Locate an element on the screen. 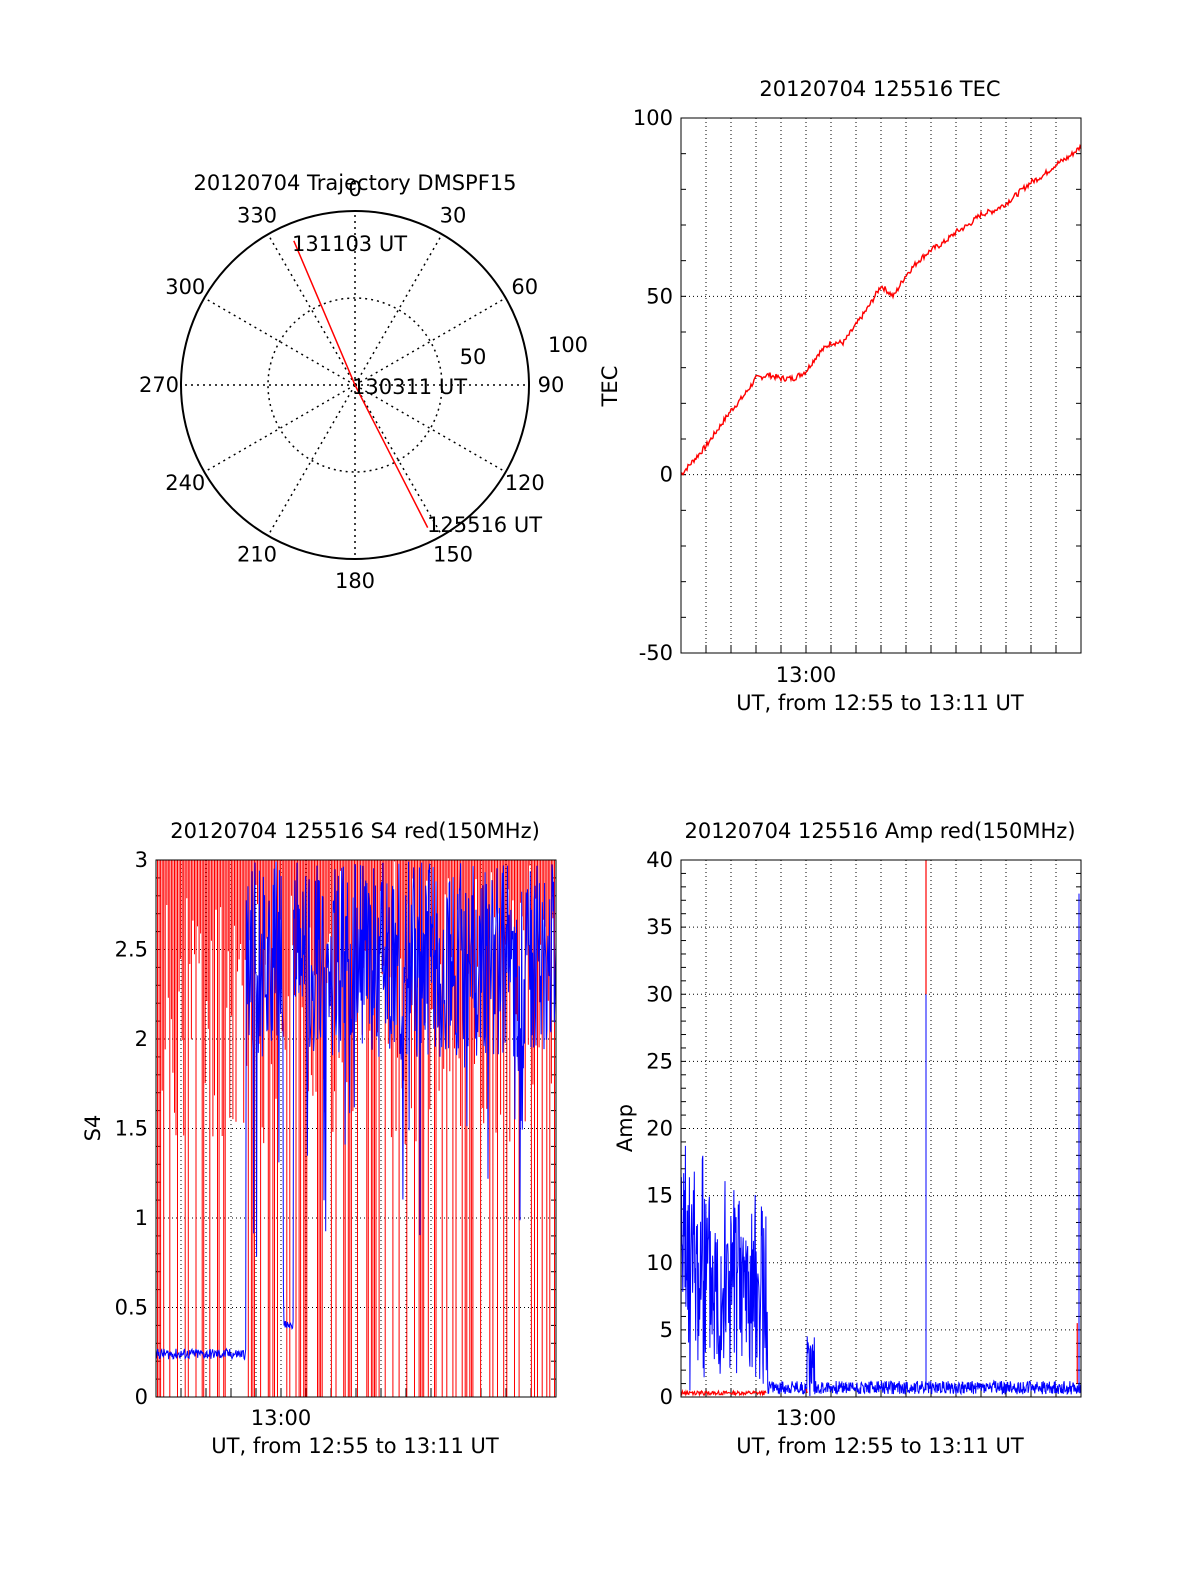 This screenshot has width=1200, height=1575. polar-grid is located at coordinates (355, 385).